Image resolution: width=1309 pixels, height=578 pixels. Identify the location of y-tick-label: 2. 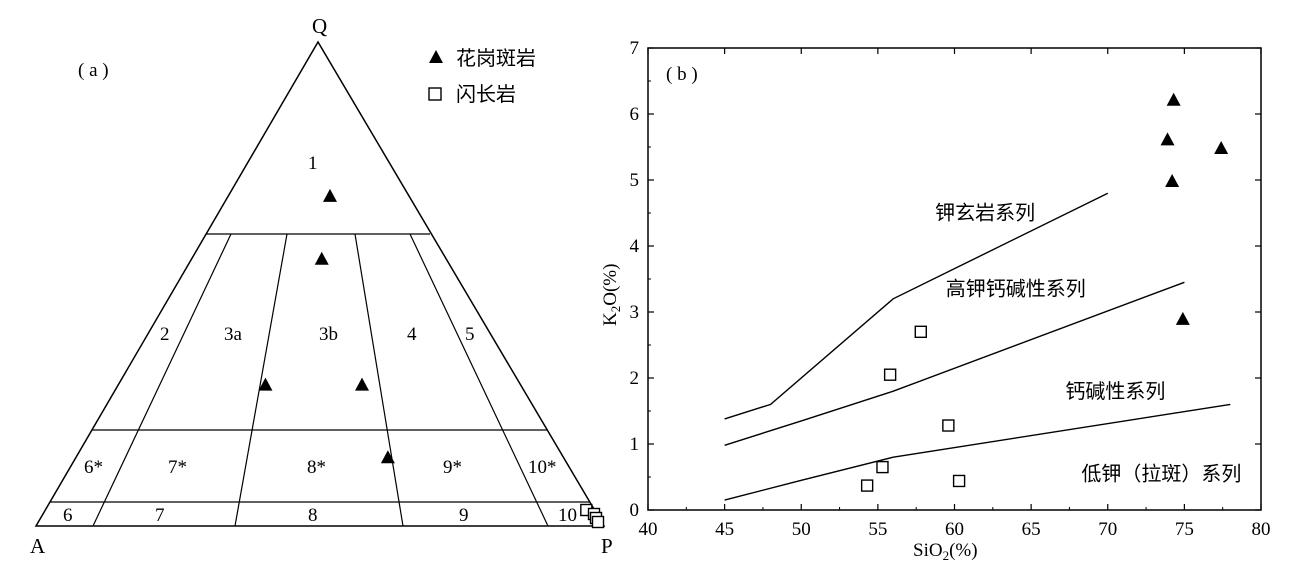
(635, 378).